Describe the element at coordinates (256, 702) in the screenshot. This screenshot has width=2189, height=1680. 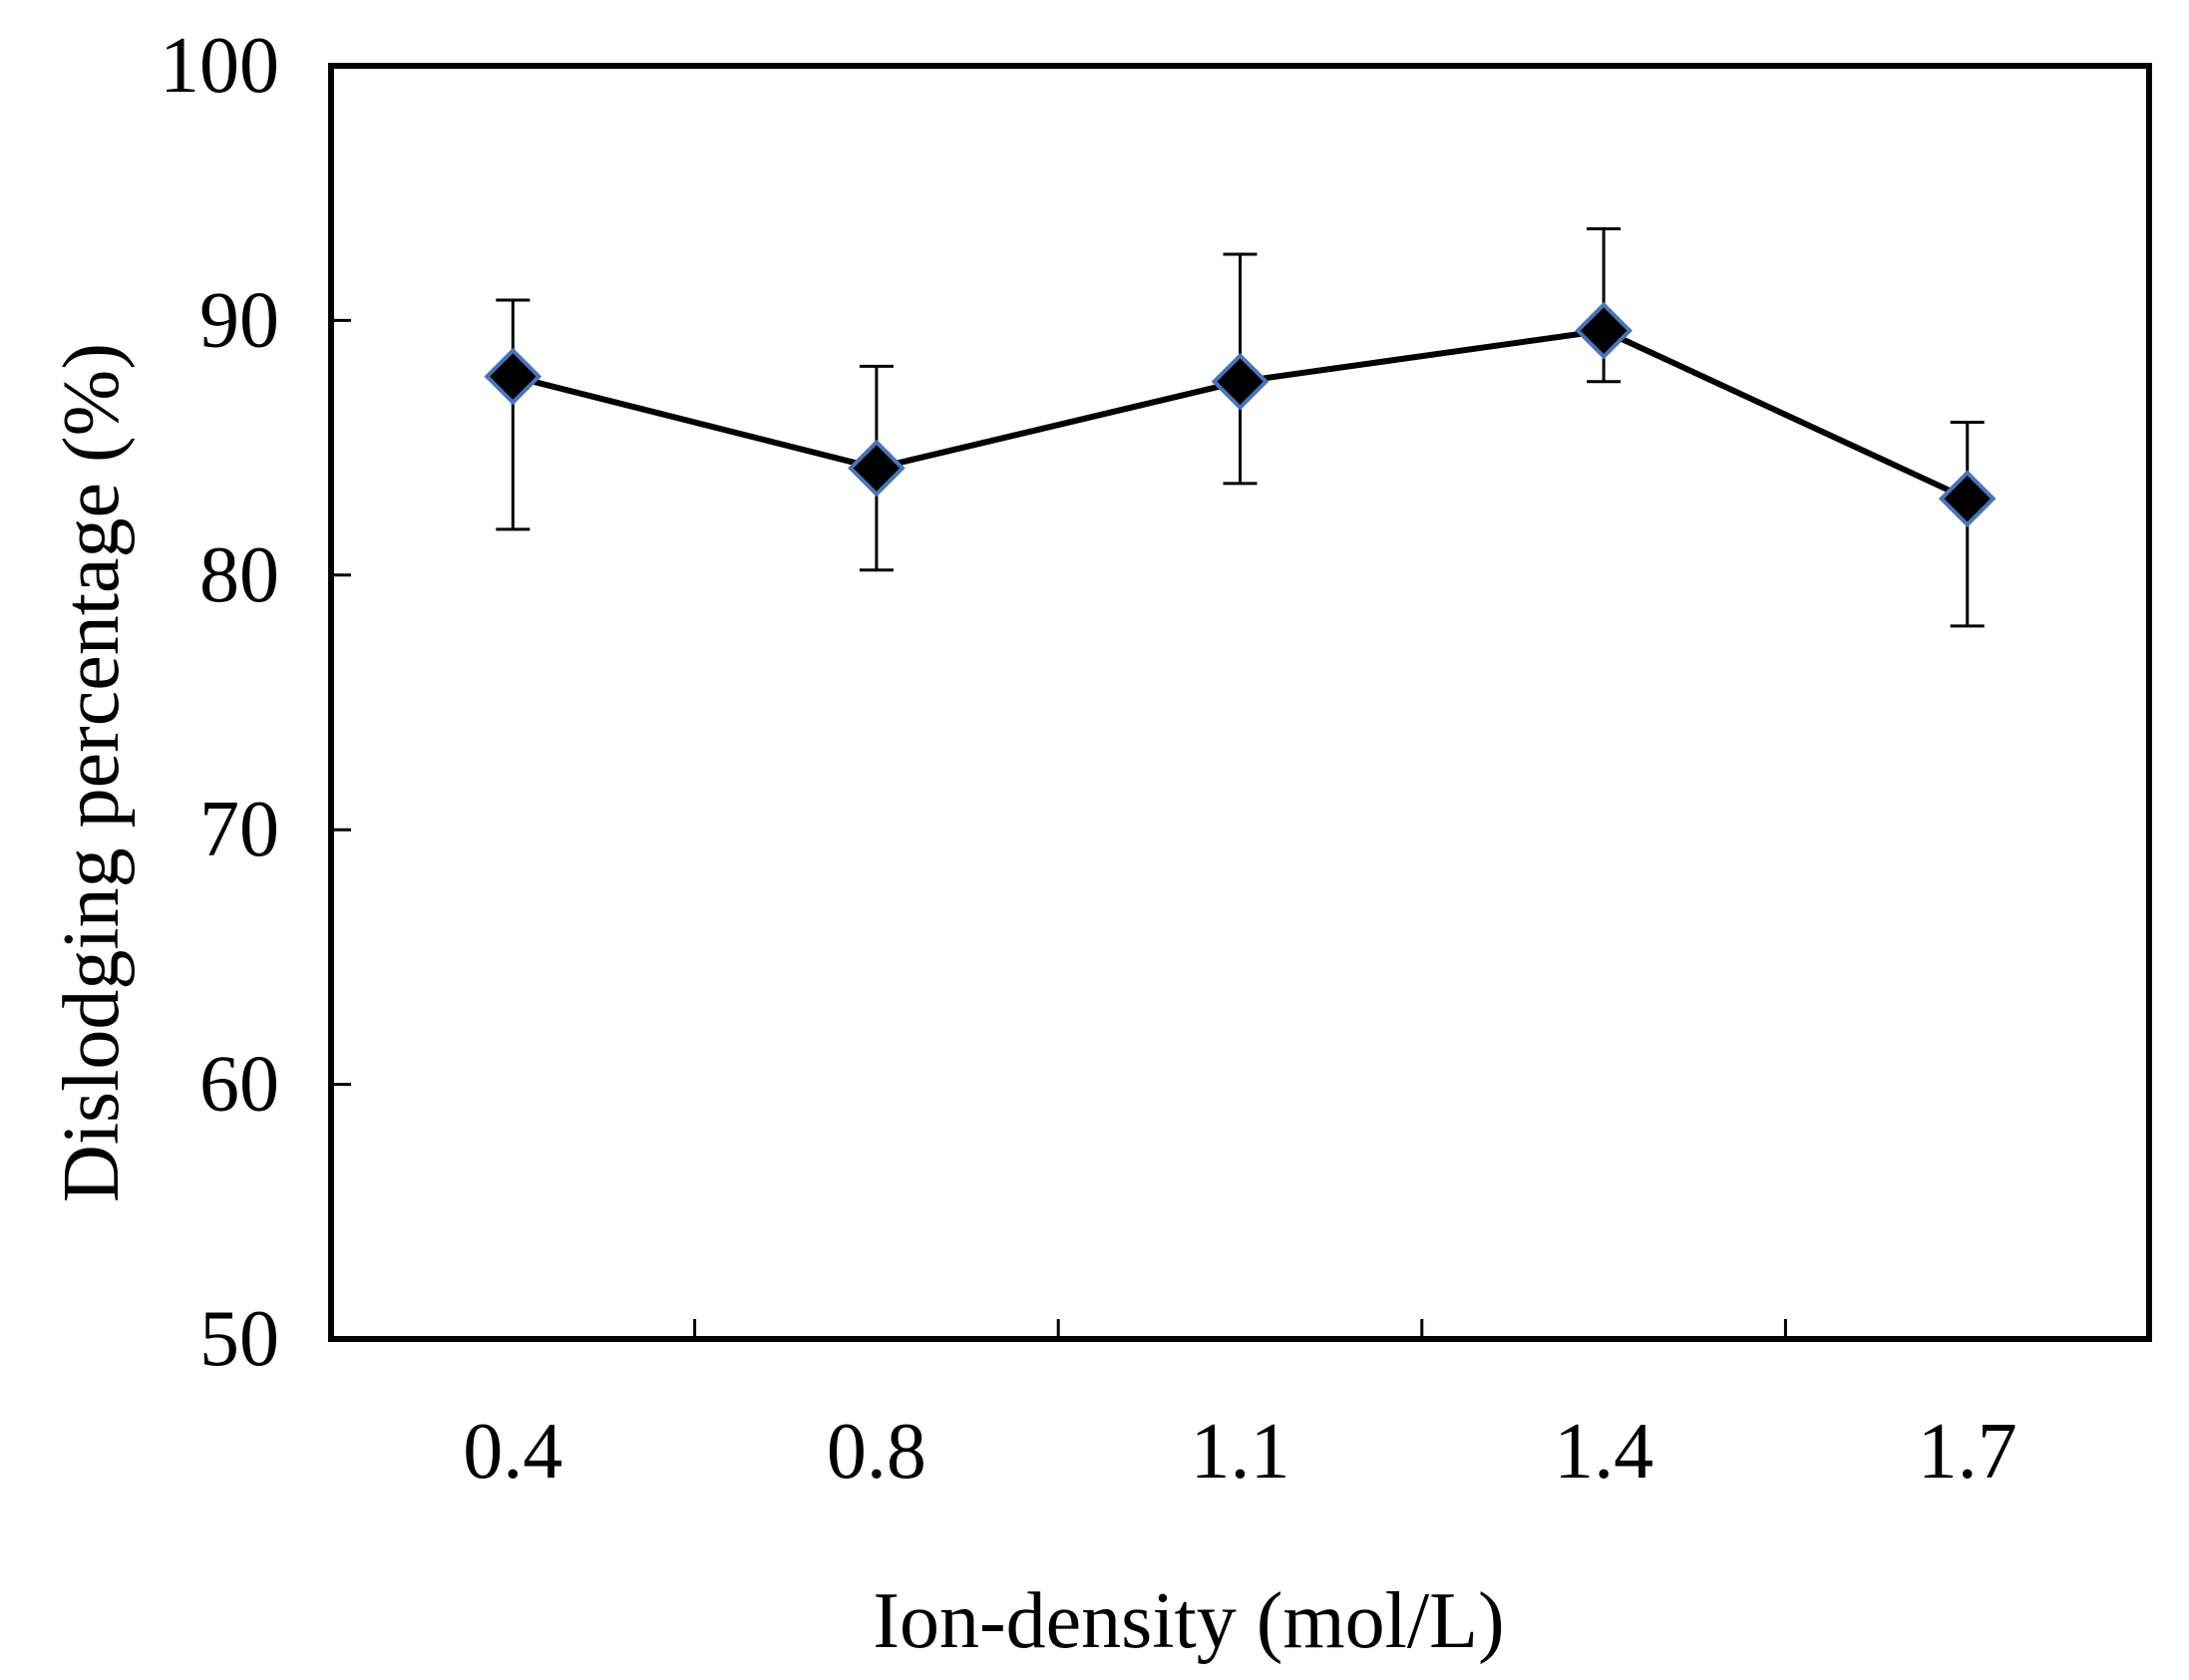
I see `y-axis-tick-labels: 50 60 70 80 90 100` at that location.